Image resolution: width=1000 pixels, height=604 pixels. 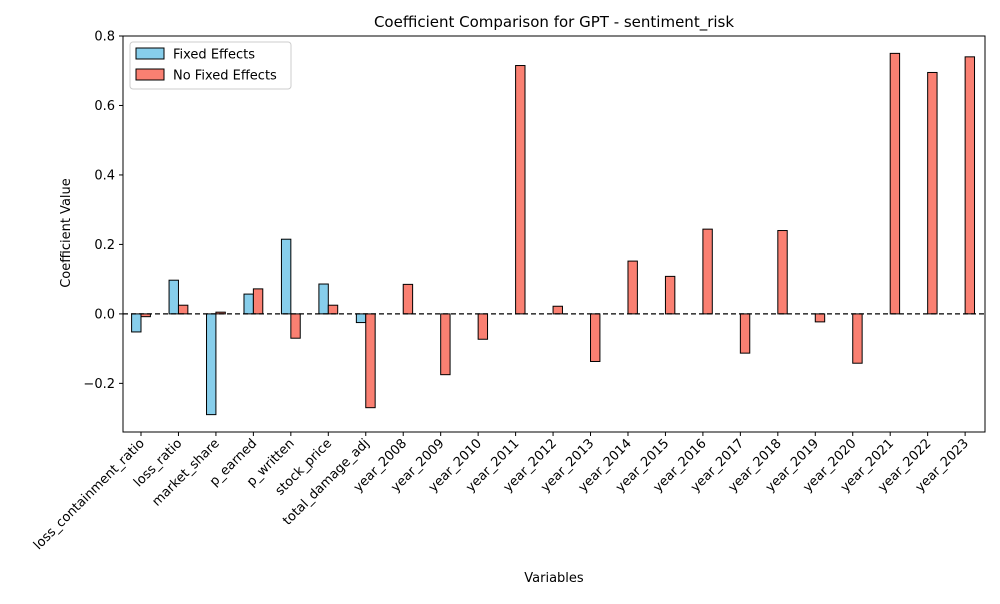 What do you see at coordinates (361, 318) in the screenshot?
I see `bar-fixed-effects-total_damage_adj` at bounding box center [361, 318].